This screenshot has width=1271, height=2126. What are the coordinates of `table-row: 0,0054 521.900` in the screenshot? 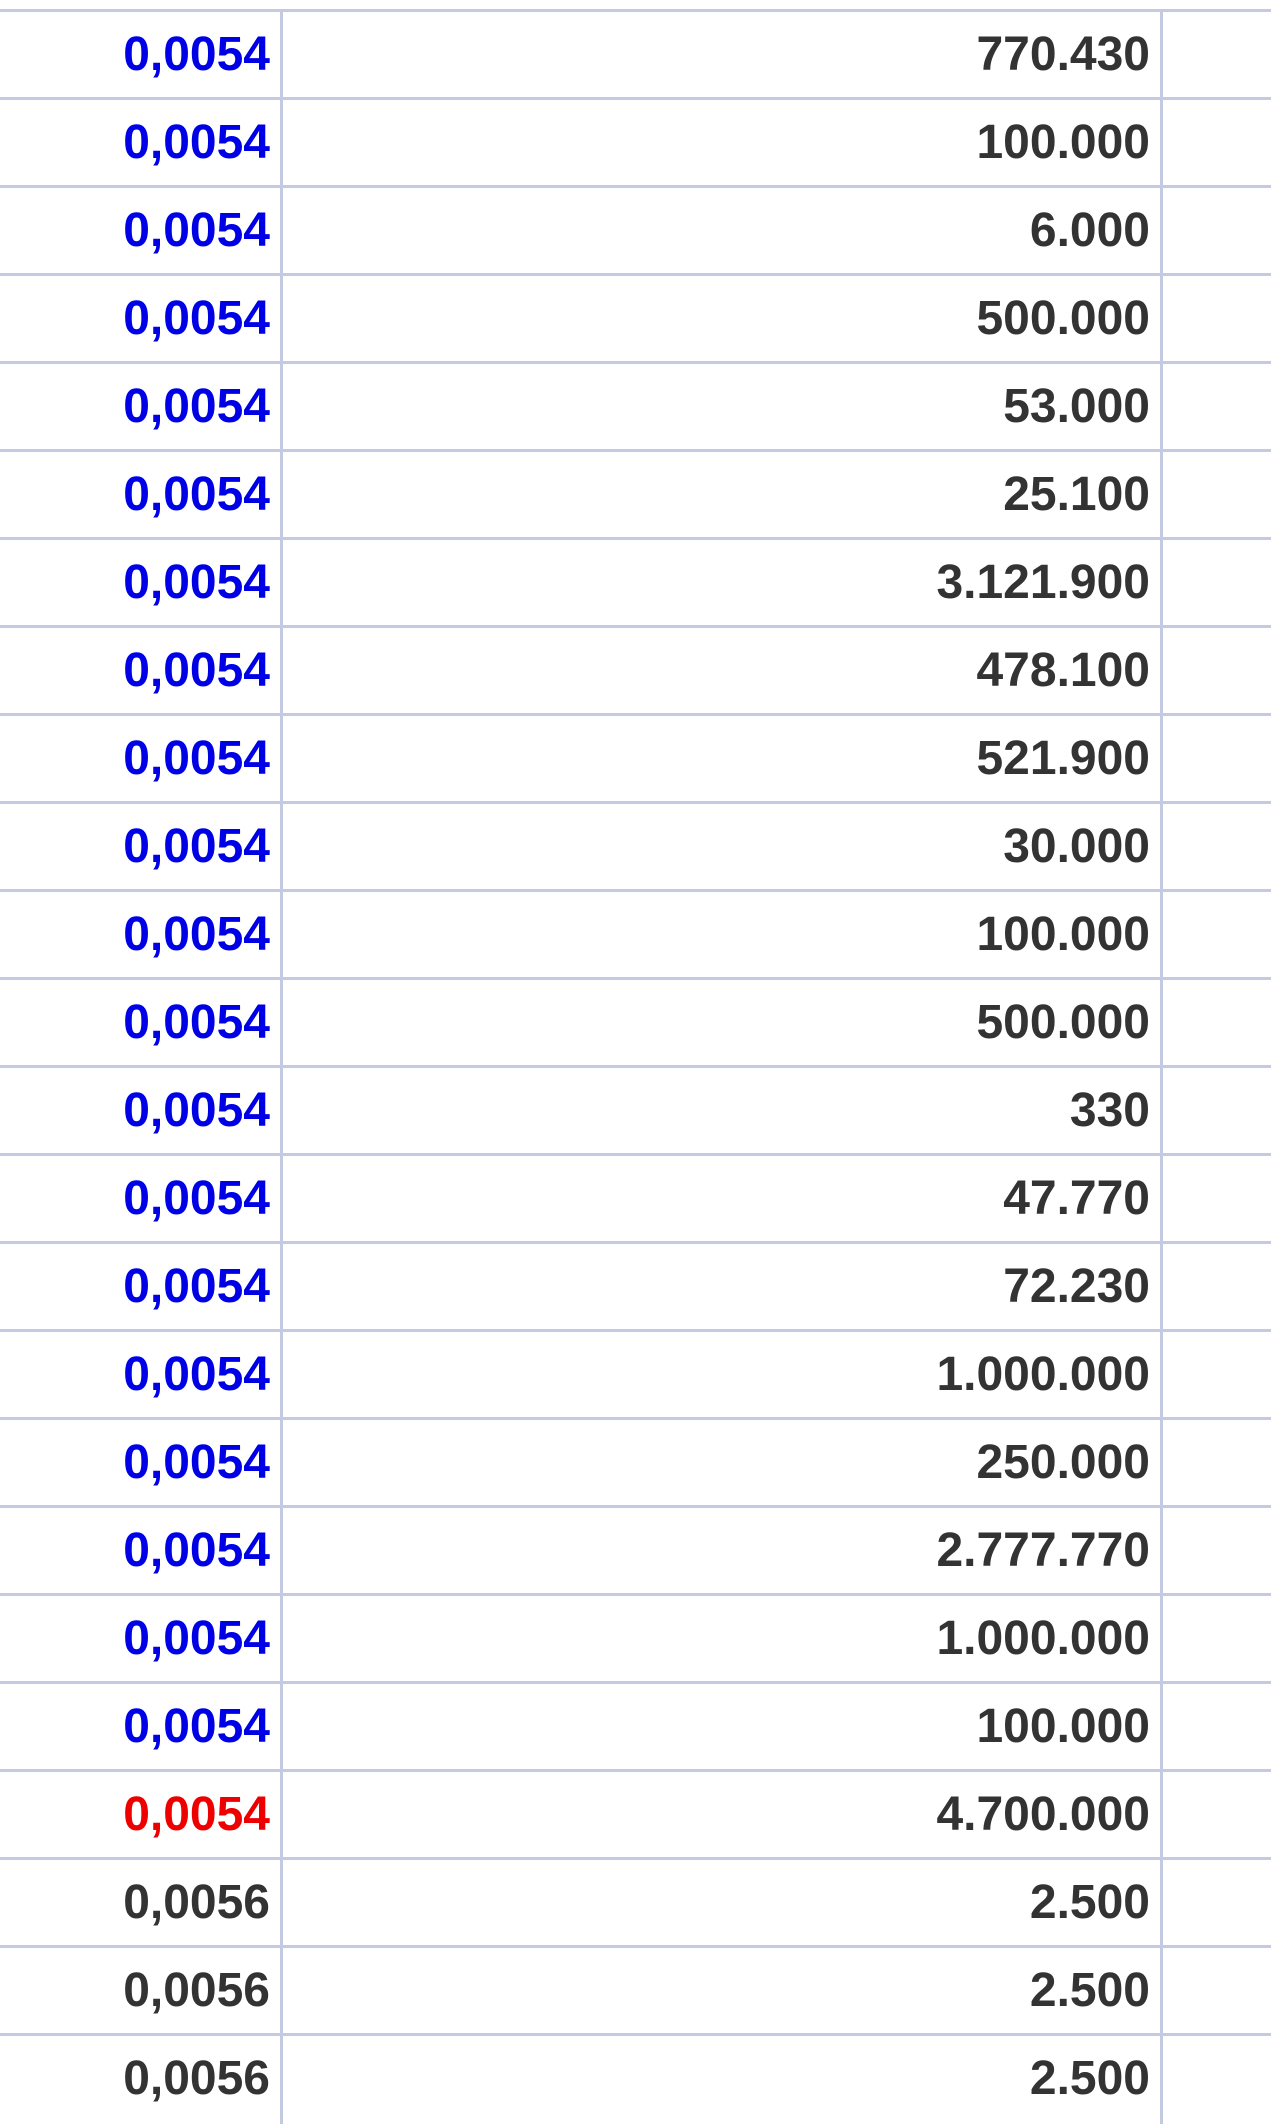 It's located at (635, 758).